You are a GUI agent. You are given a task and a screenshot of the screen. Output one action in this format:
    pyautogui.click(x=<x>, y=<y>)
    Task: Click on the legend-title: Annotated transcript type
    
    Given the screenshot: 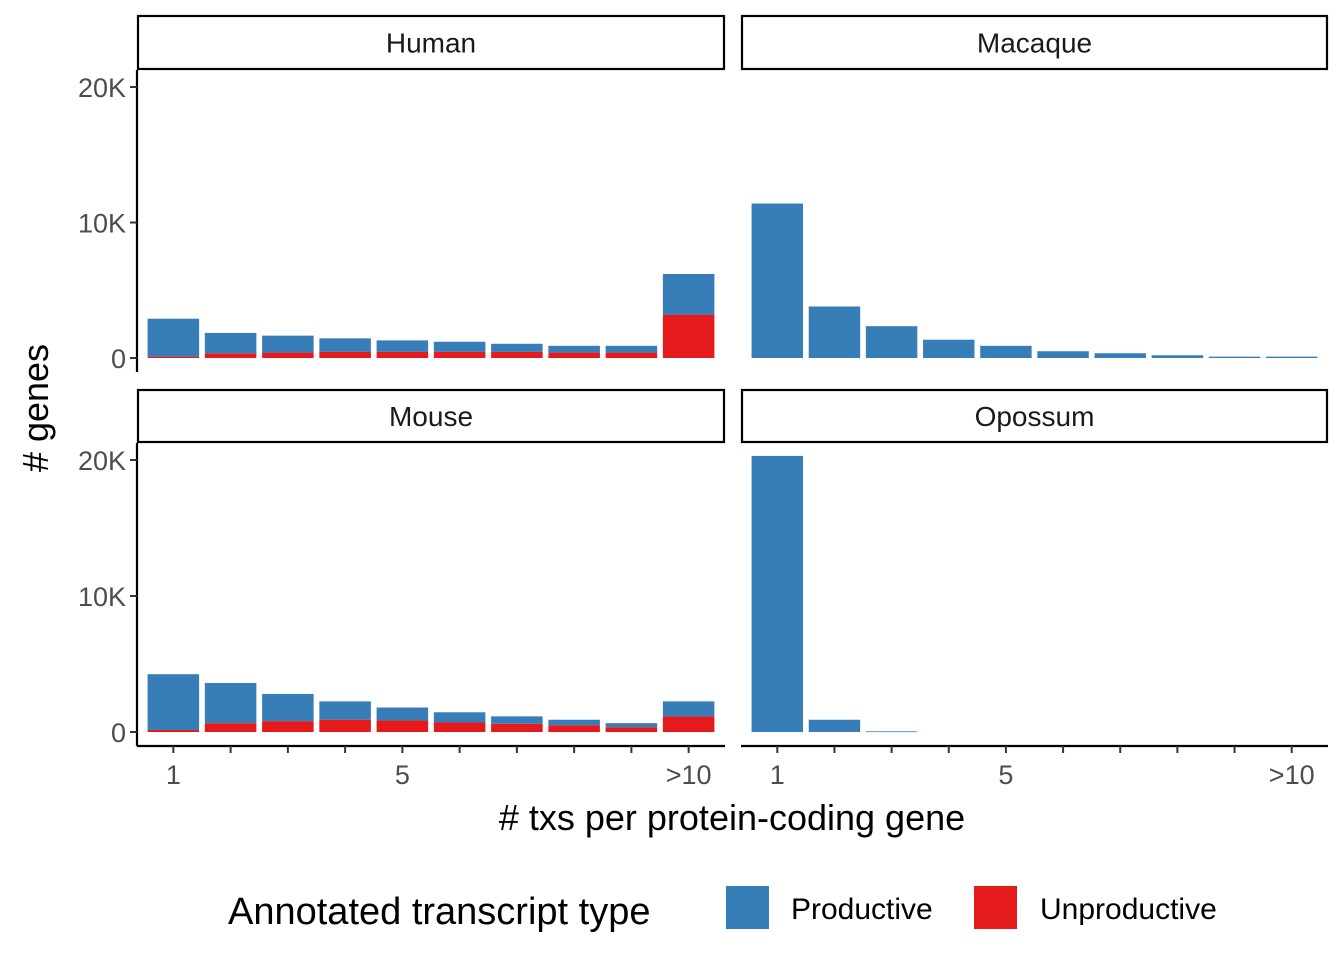 What is the action you would take?
    pyautogui.click(x=439, y=912)
    